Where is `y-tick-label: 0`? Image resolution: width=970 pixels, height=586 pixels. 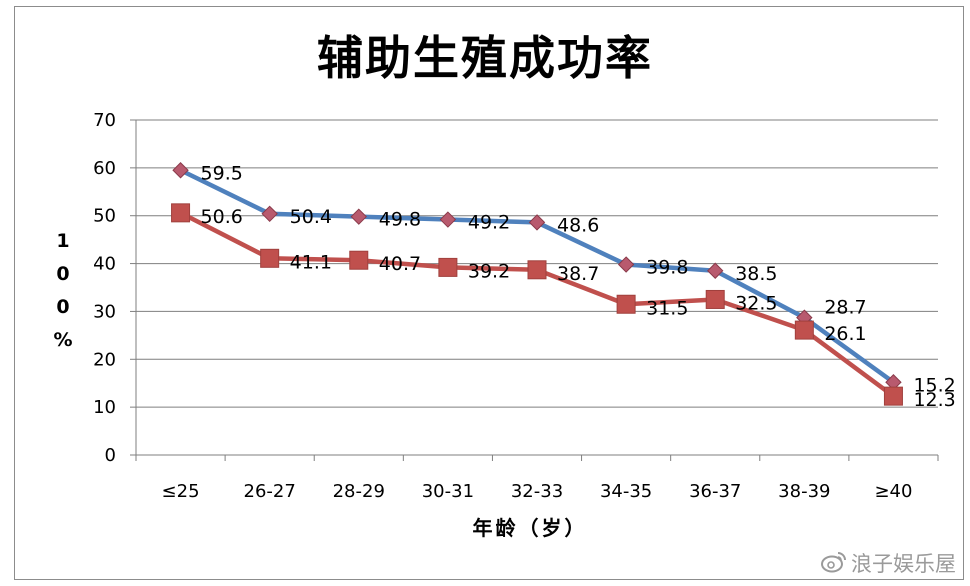 y-tick-label: 0 is located at coordinates (110, 455).